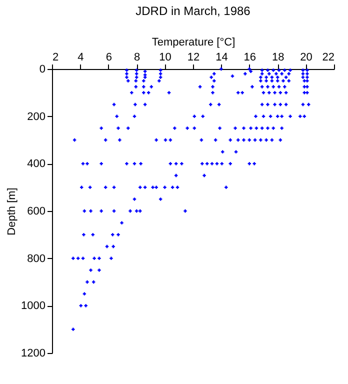  Describe the element at coordinates (36, 116) in the screenshot. I see `y-tick-label: 200` at that location.